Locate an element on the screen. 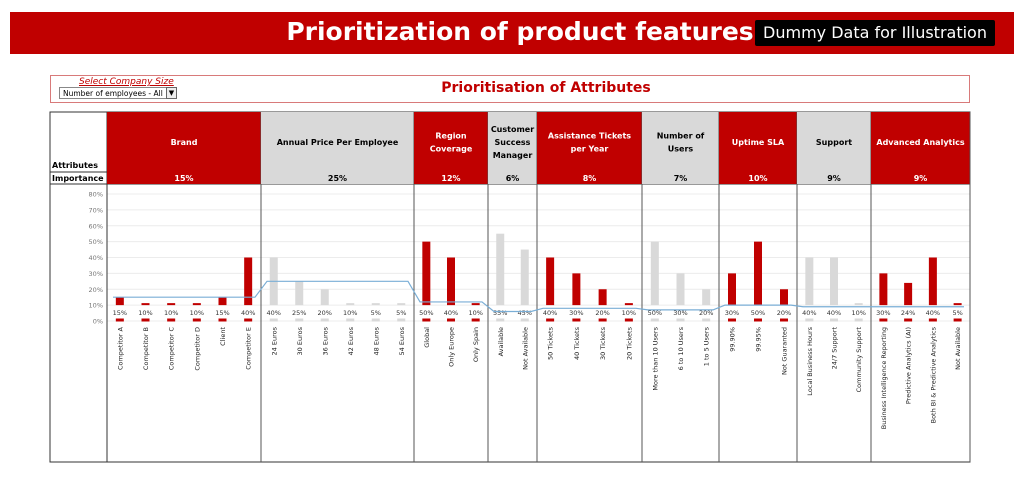  attribute-header: Uptime SLA is located at coordinates (758, 142).